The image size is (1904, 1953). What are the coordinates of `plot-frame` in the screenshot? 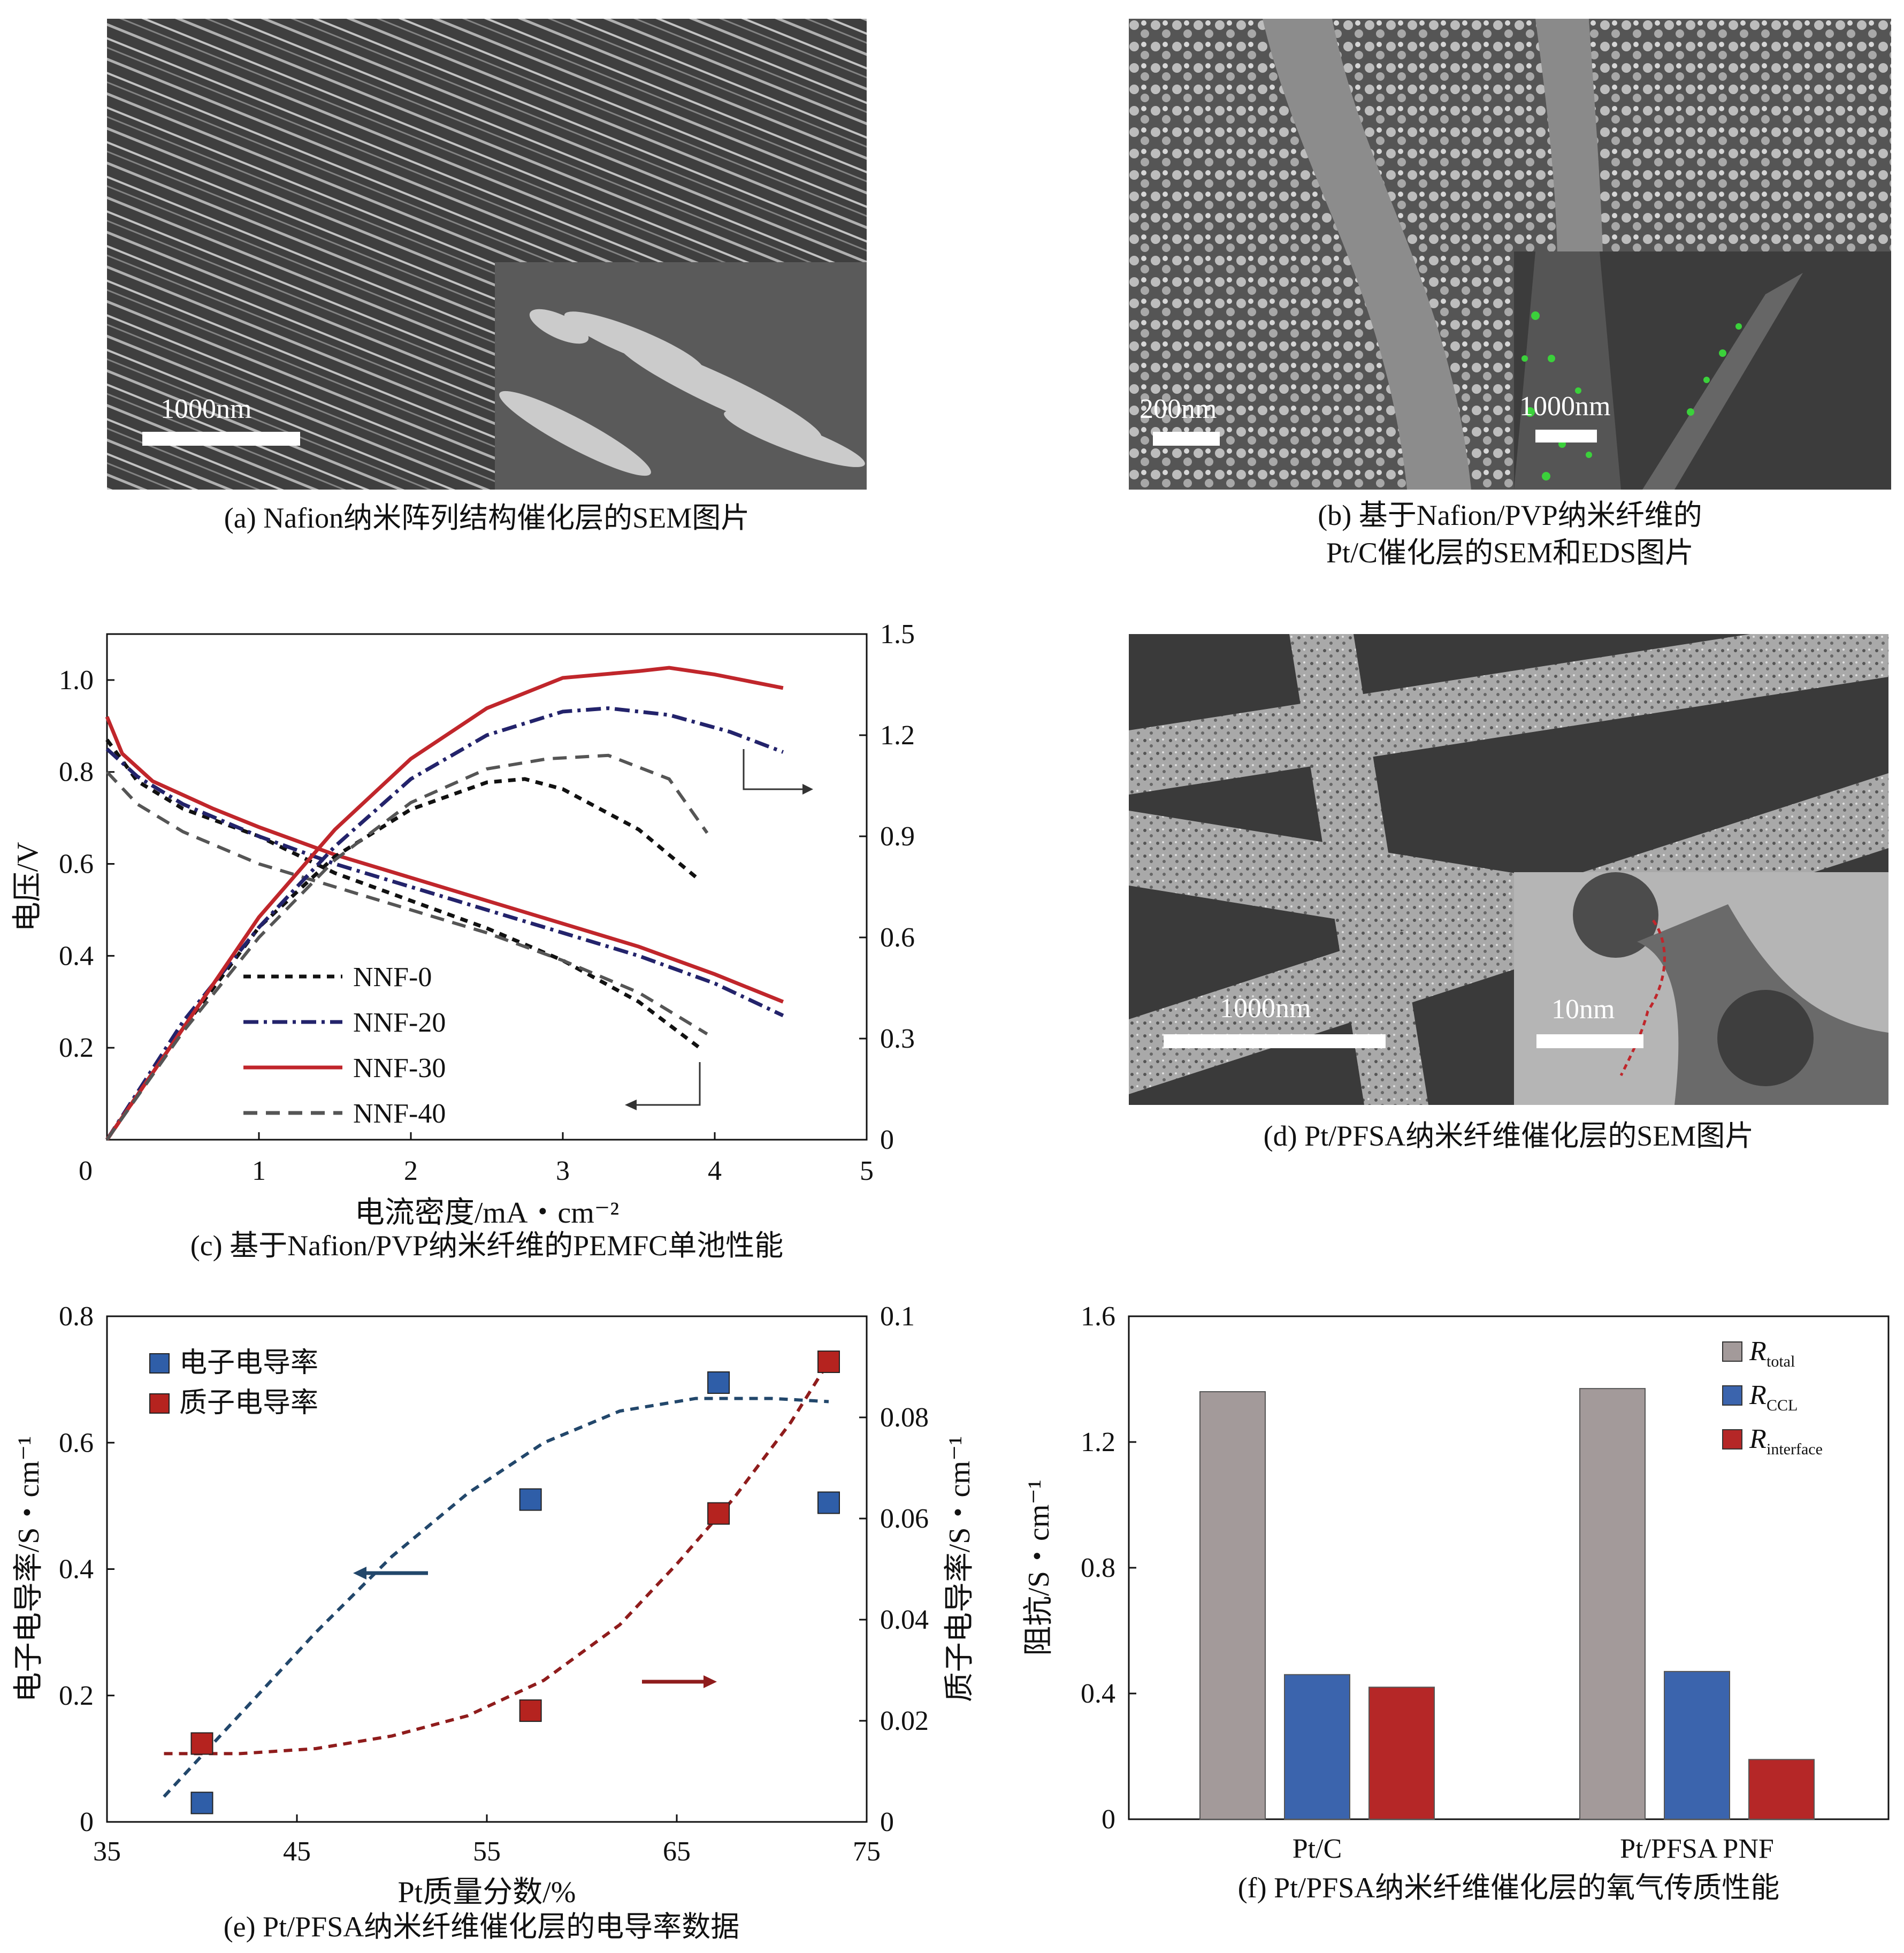 It's located at (487, 887).